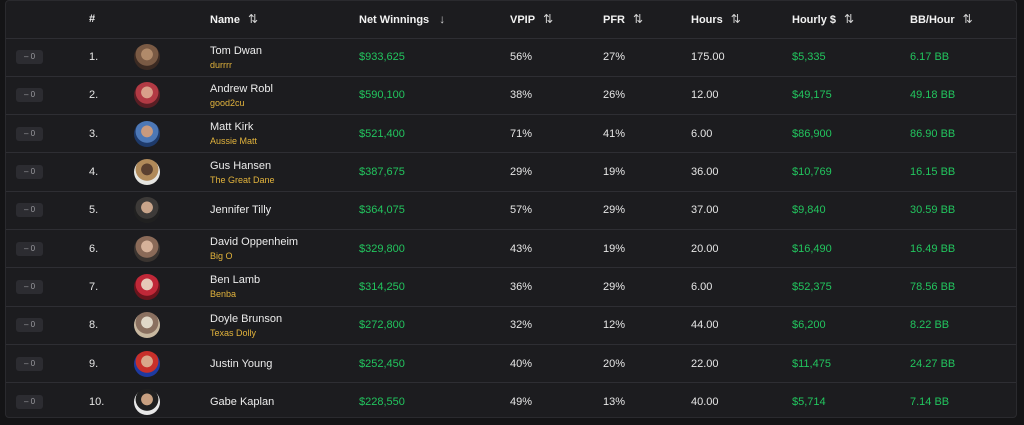 This screenshot has height=425, width=1024. What do you see at coordinates (284, 172) in the screenshot?
I see `name-cell: Gus Hansen The Great Dane` at bounding box center [284, 172].